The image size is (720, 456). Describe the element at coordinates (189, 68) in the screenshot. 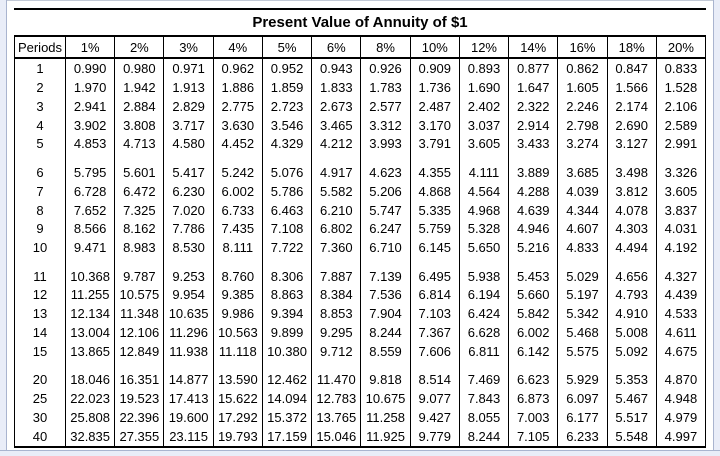

I see `value-cell: 0.971` at that location.